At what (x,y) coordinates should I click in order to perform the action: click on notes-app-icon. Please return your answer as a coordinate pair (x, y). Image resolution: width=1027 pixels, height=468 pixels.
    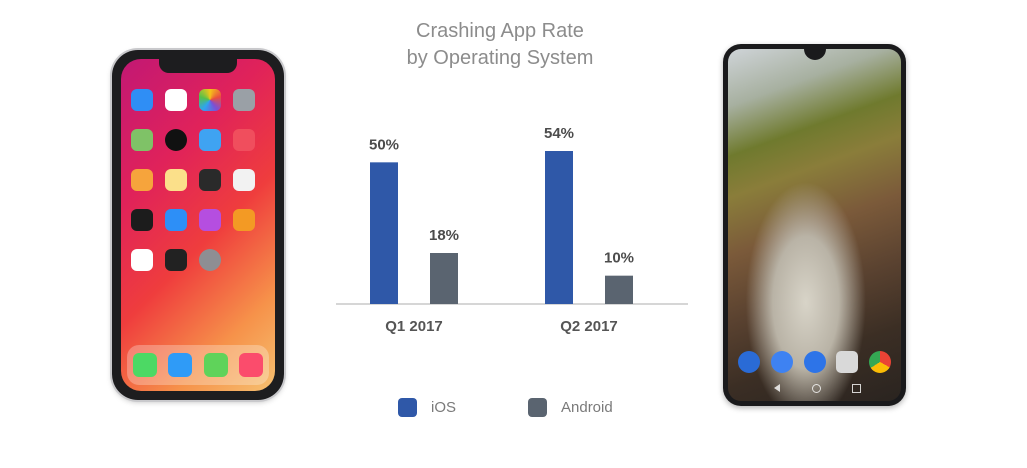
    Looking at the image, I should click on (176, 180).